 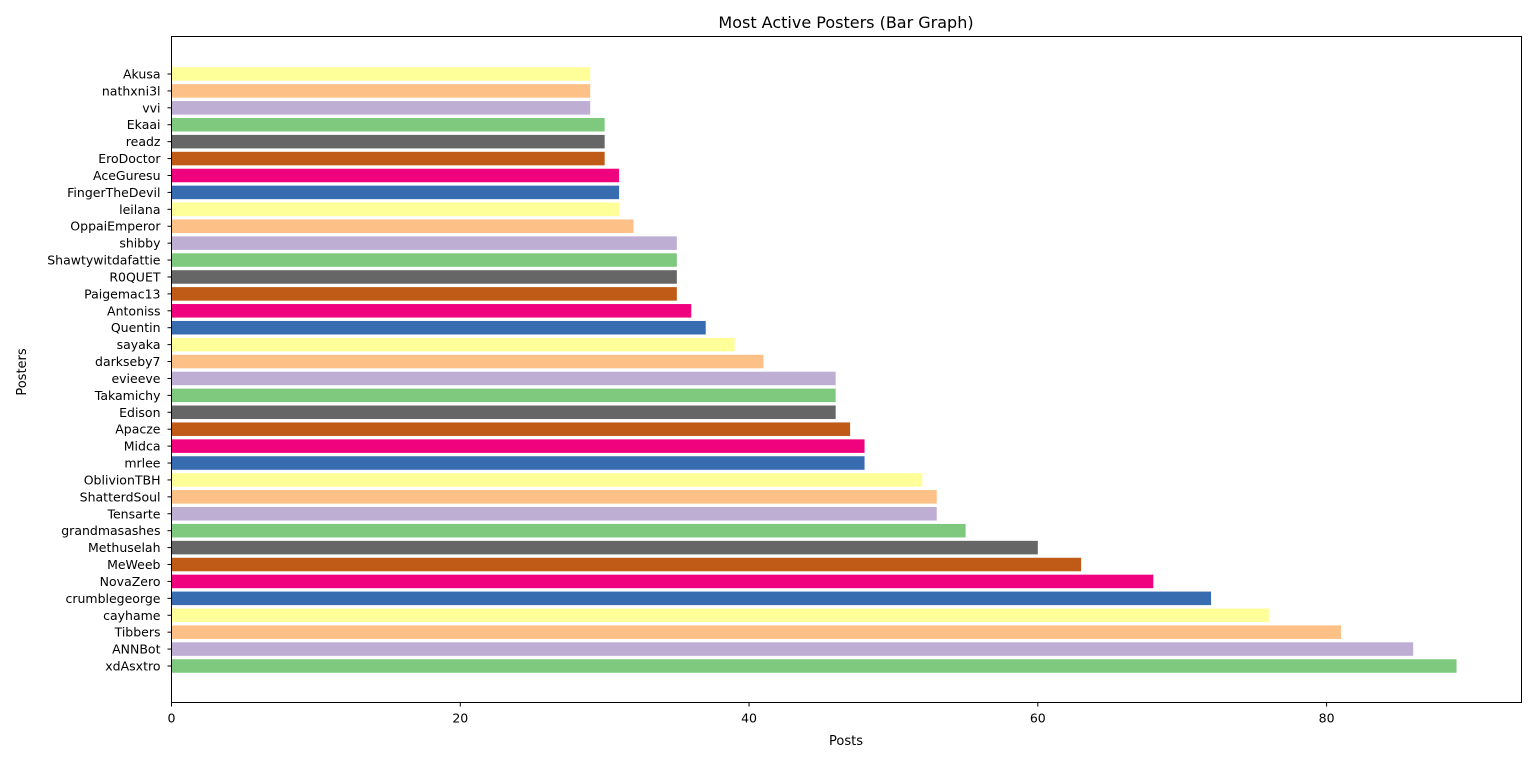 What do you see at coordinates (846, 741) in the screenshot?
I see `x-axis-label: Posts` at bounding box center [846, 741].